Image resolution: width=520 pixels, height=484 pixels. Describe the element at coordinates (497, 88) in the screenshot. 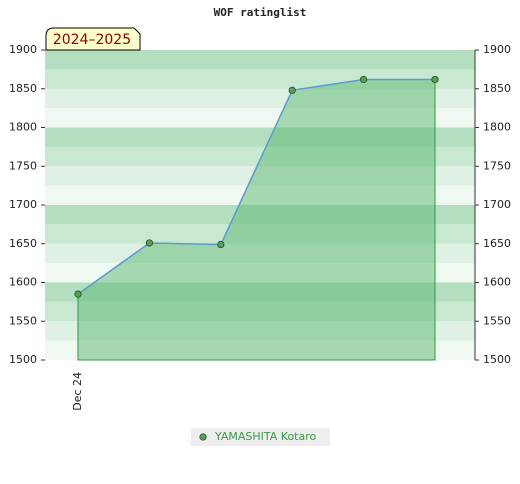

I see `y2-tick-label: 1850` at that location.